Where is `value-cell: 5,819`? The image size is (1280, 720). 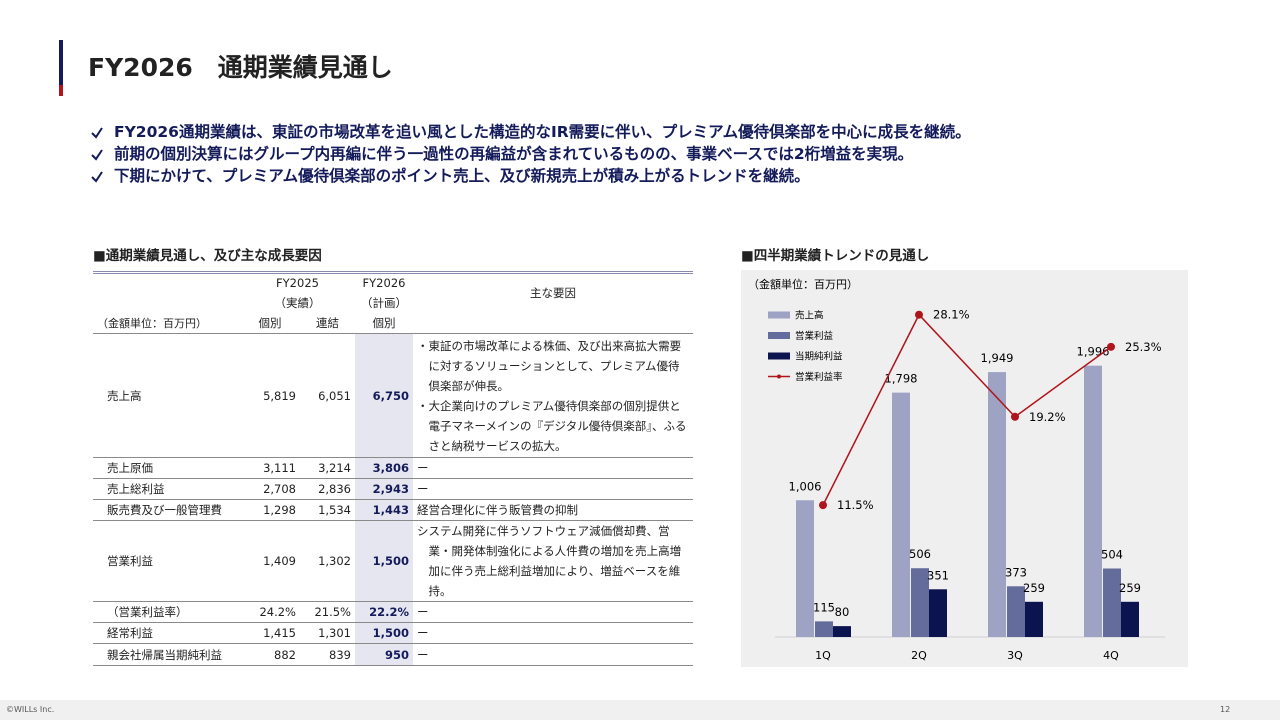
value-cell: 5,819 is located at coordinates (270, 395).